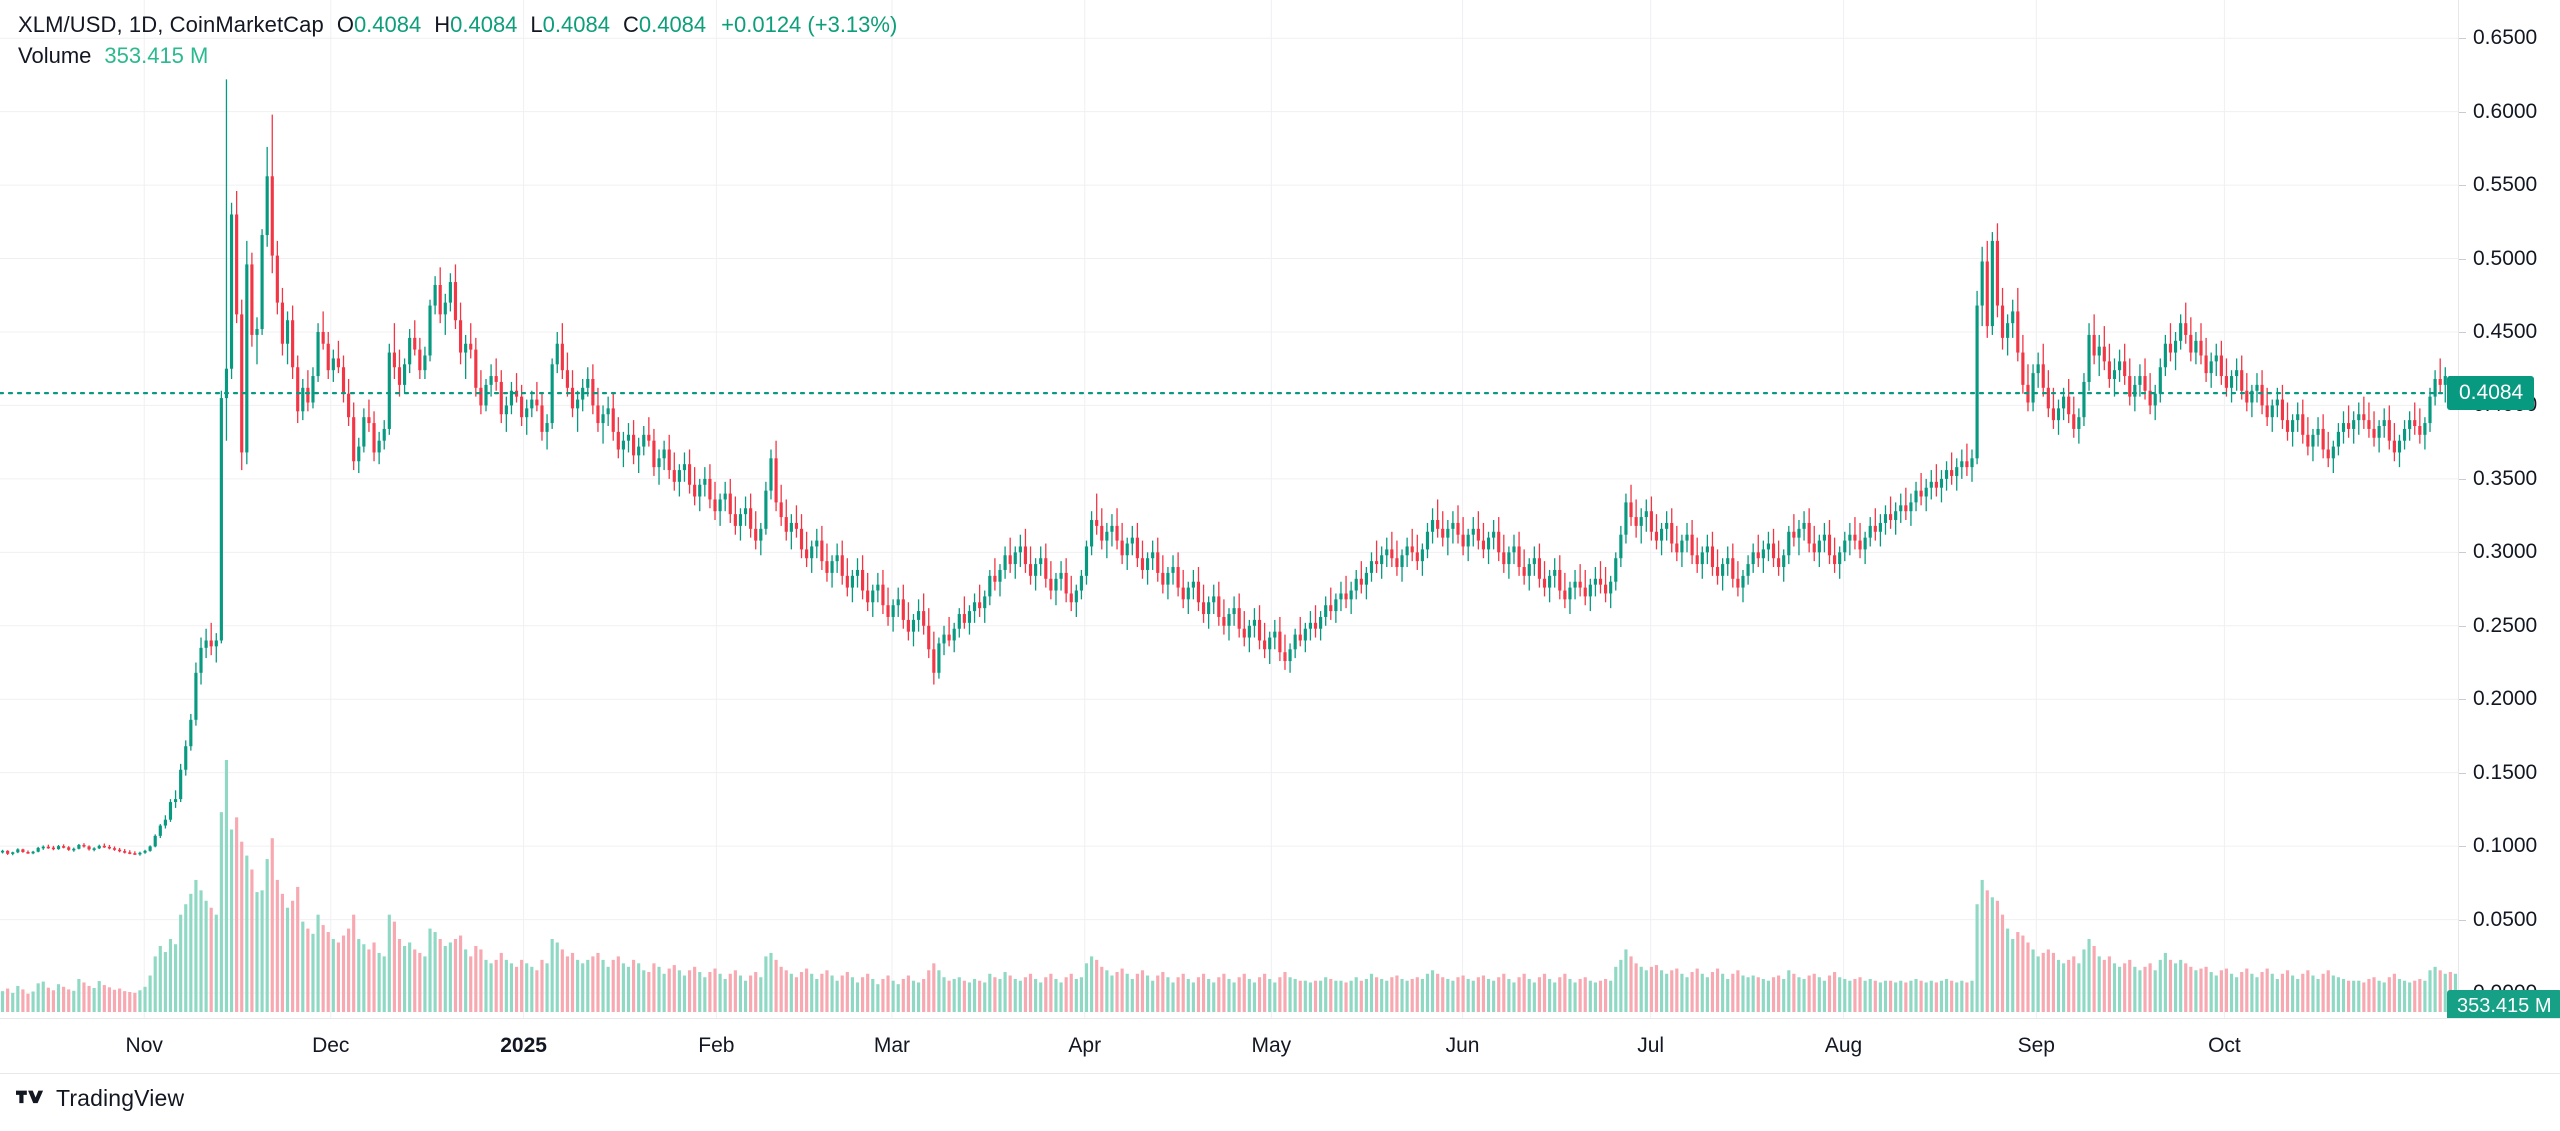  What do you see at coordinates (2036, 1045) in the screenshot?
I see `time-tick-label: Sep` at bounding box center [2036, 1045].